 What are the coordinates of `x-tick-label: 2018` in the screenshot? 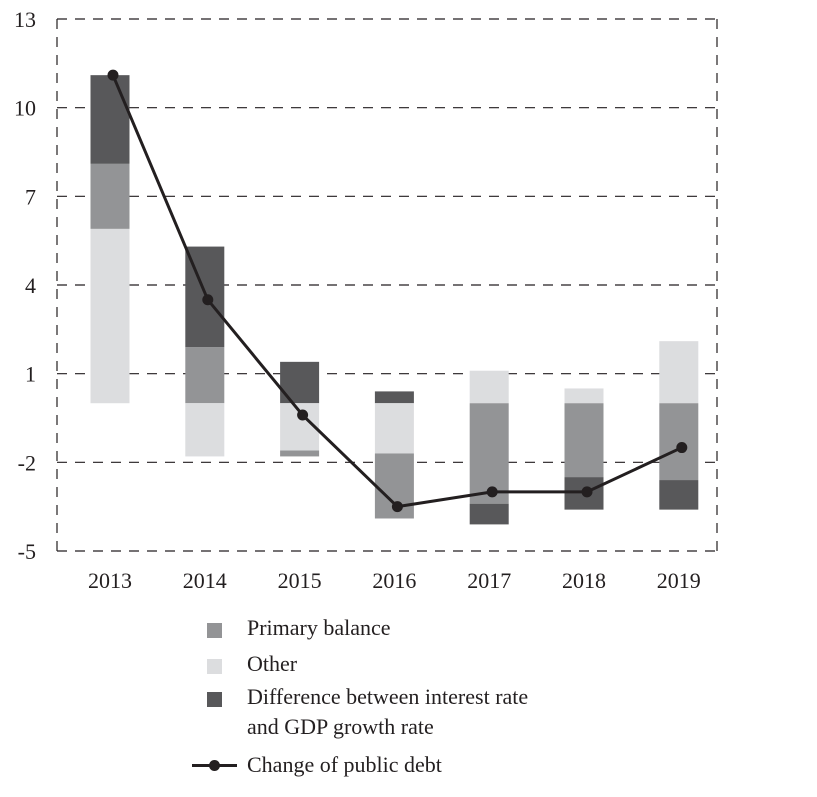 It's located at (584, 580).